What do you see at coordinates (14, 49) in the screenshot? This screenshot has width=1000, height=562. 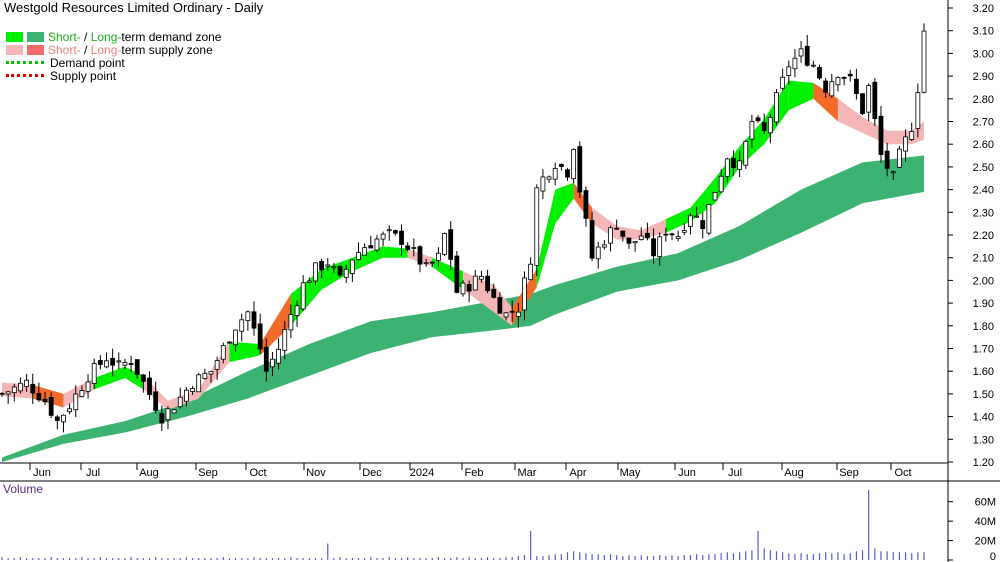 I see `short-supply-swatch` at bounding box center [14, 49].